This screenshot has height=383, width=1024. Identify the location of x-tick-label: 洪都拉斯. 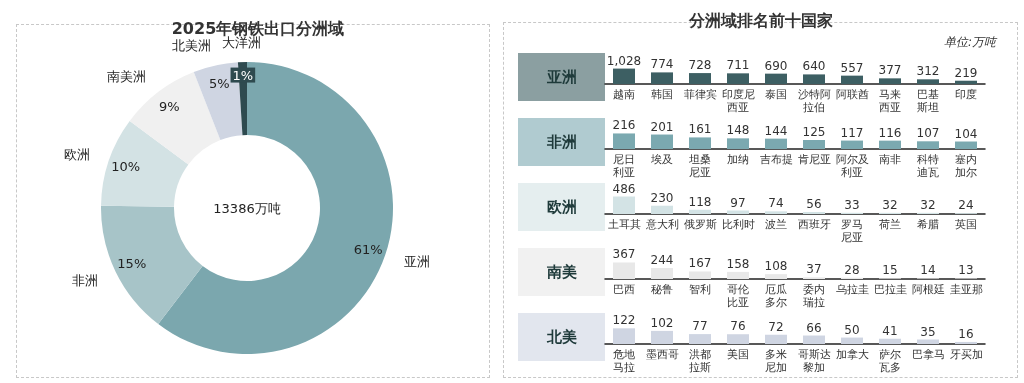
(700, 361).